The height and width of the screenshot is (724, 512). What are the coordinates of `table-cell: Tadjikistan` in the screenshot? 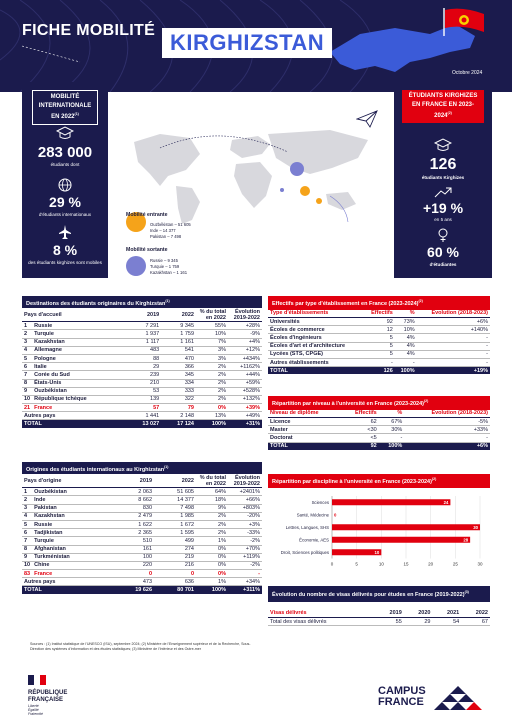 It's located at (72, 533).